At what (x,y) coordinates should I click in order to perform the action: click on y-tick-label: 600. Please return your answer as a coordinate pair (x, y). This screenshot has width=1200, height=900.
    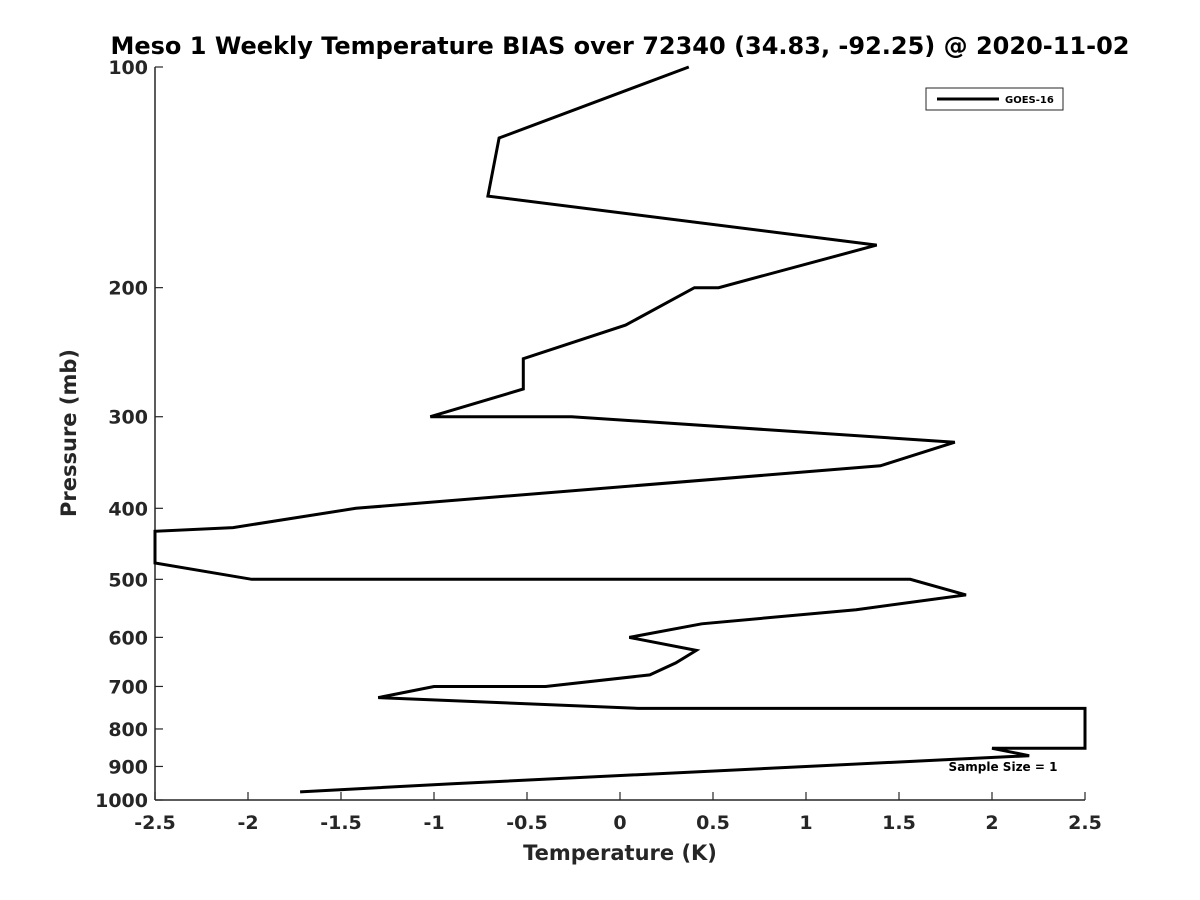
    Looking at the image, I should click on (128, 638).